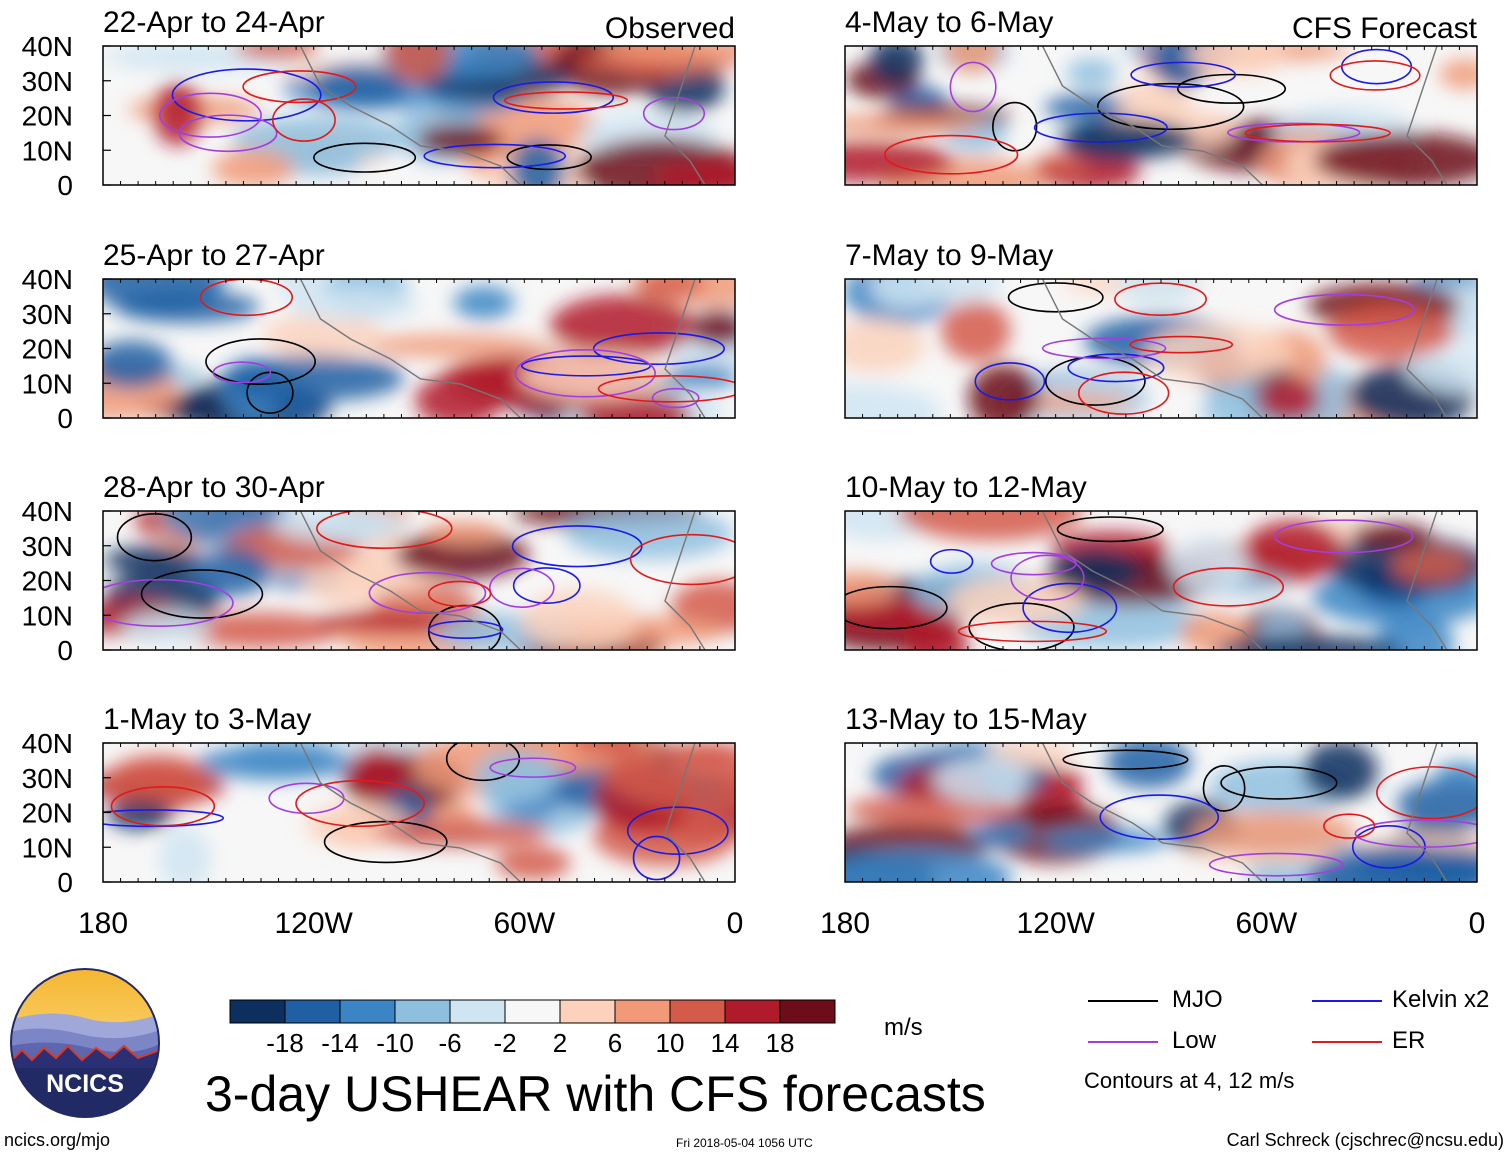 The width and height of the screenshot is (1510, 1157). What do you see at coordinates (1123, 1001) in the screenshot?
I see `legend-mjo-swatch` at bounding box center [1123, 1001].